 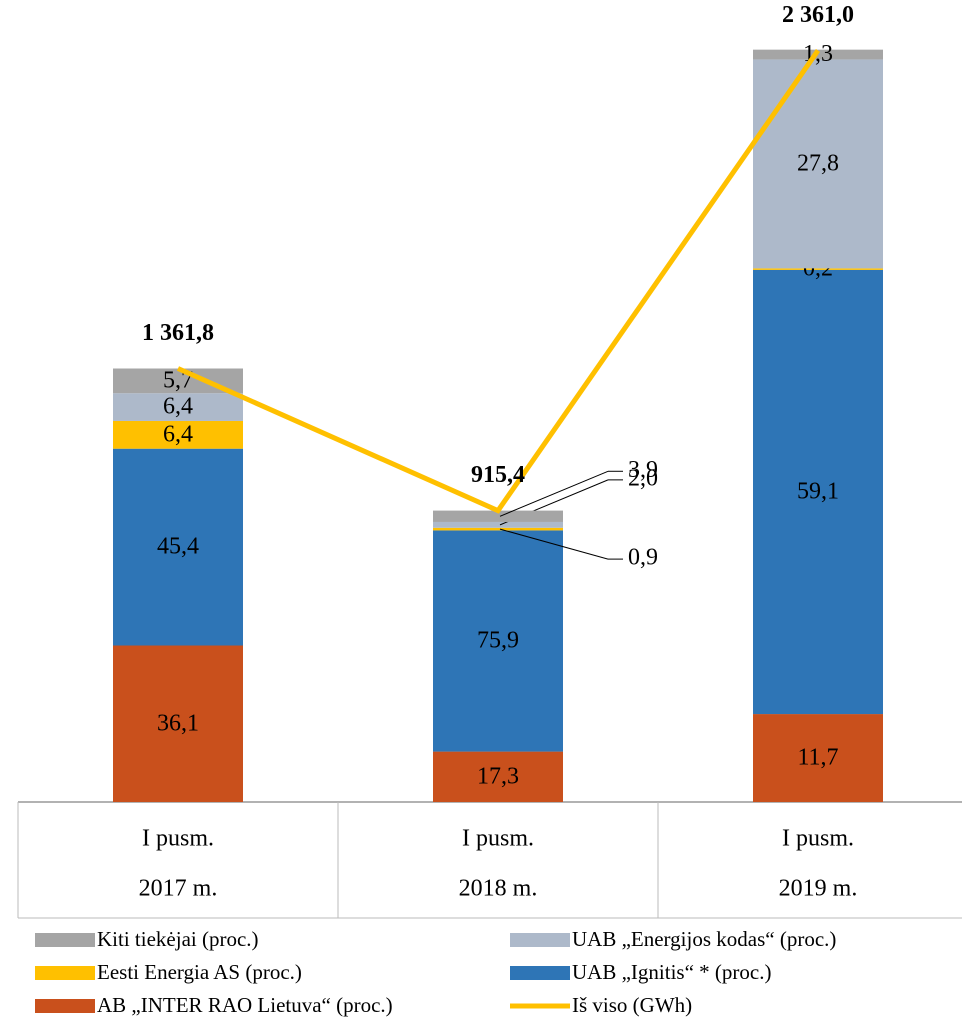 I want to click on legend-label: Iš viso (GWh), so click(x=632, y=1005).